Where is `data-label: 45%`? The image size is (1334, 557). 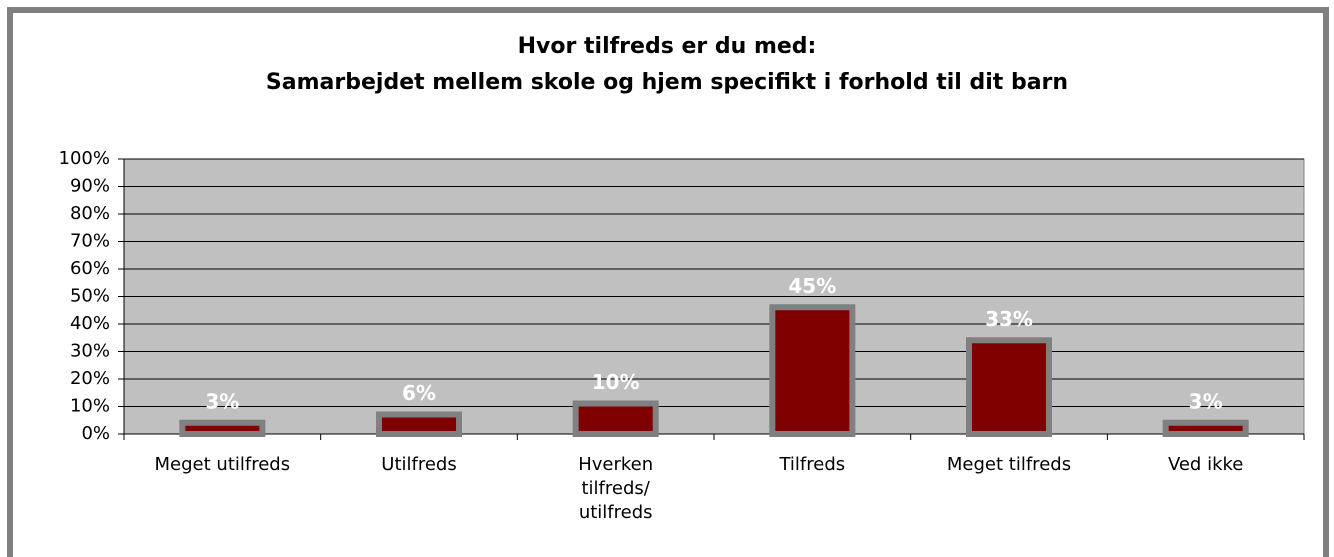 data-label: 45% is located at coordinates (812, 286).